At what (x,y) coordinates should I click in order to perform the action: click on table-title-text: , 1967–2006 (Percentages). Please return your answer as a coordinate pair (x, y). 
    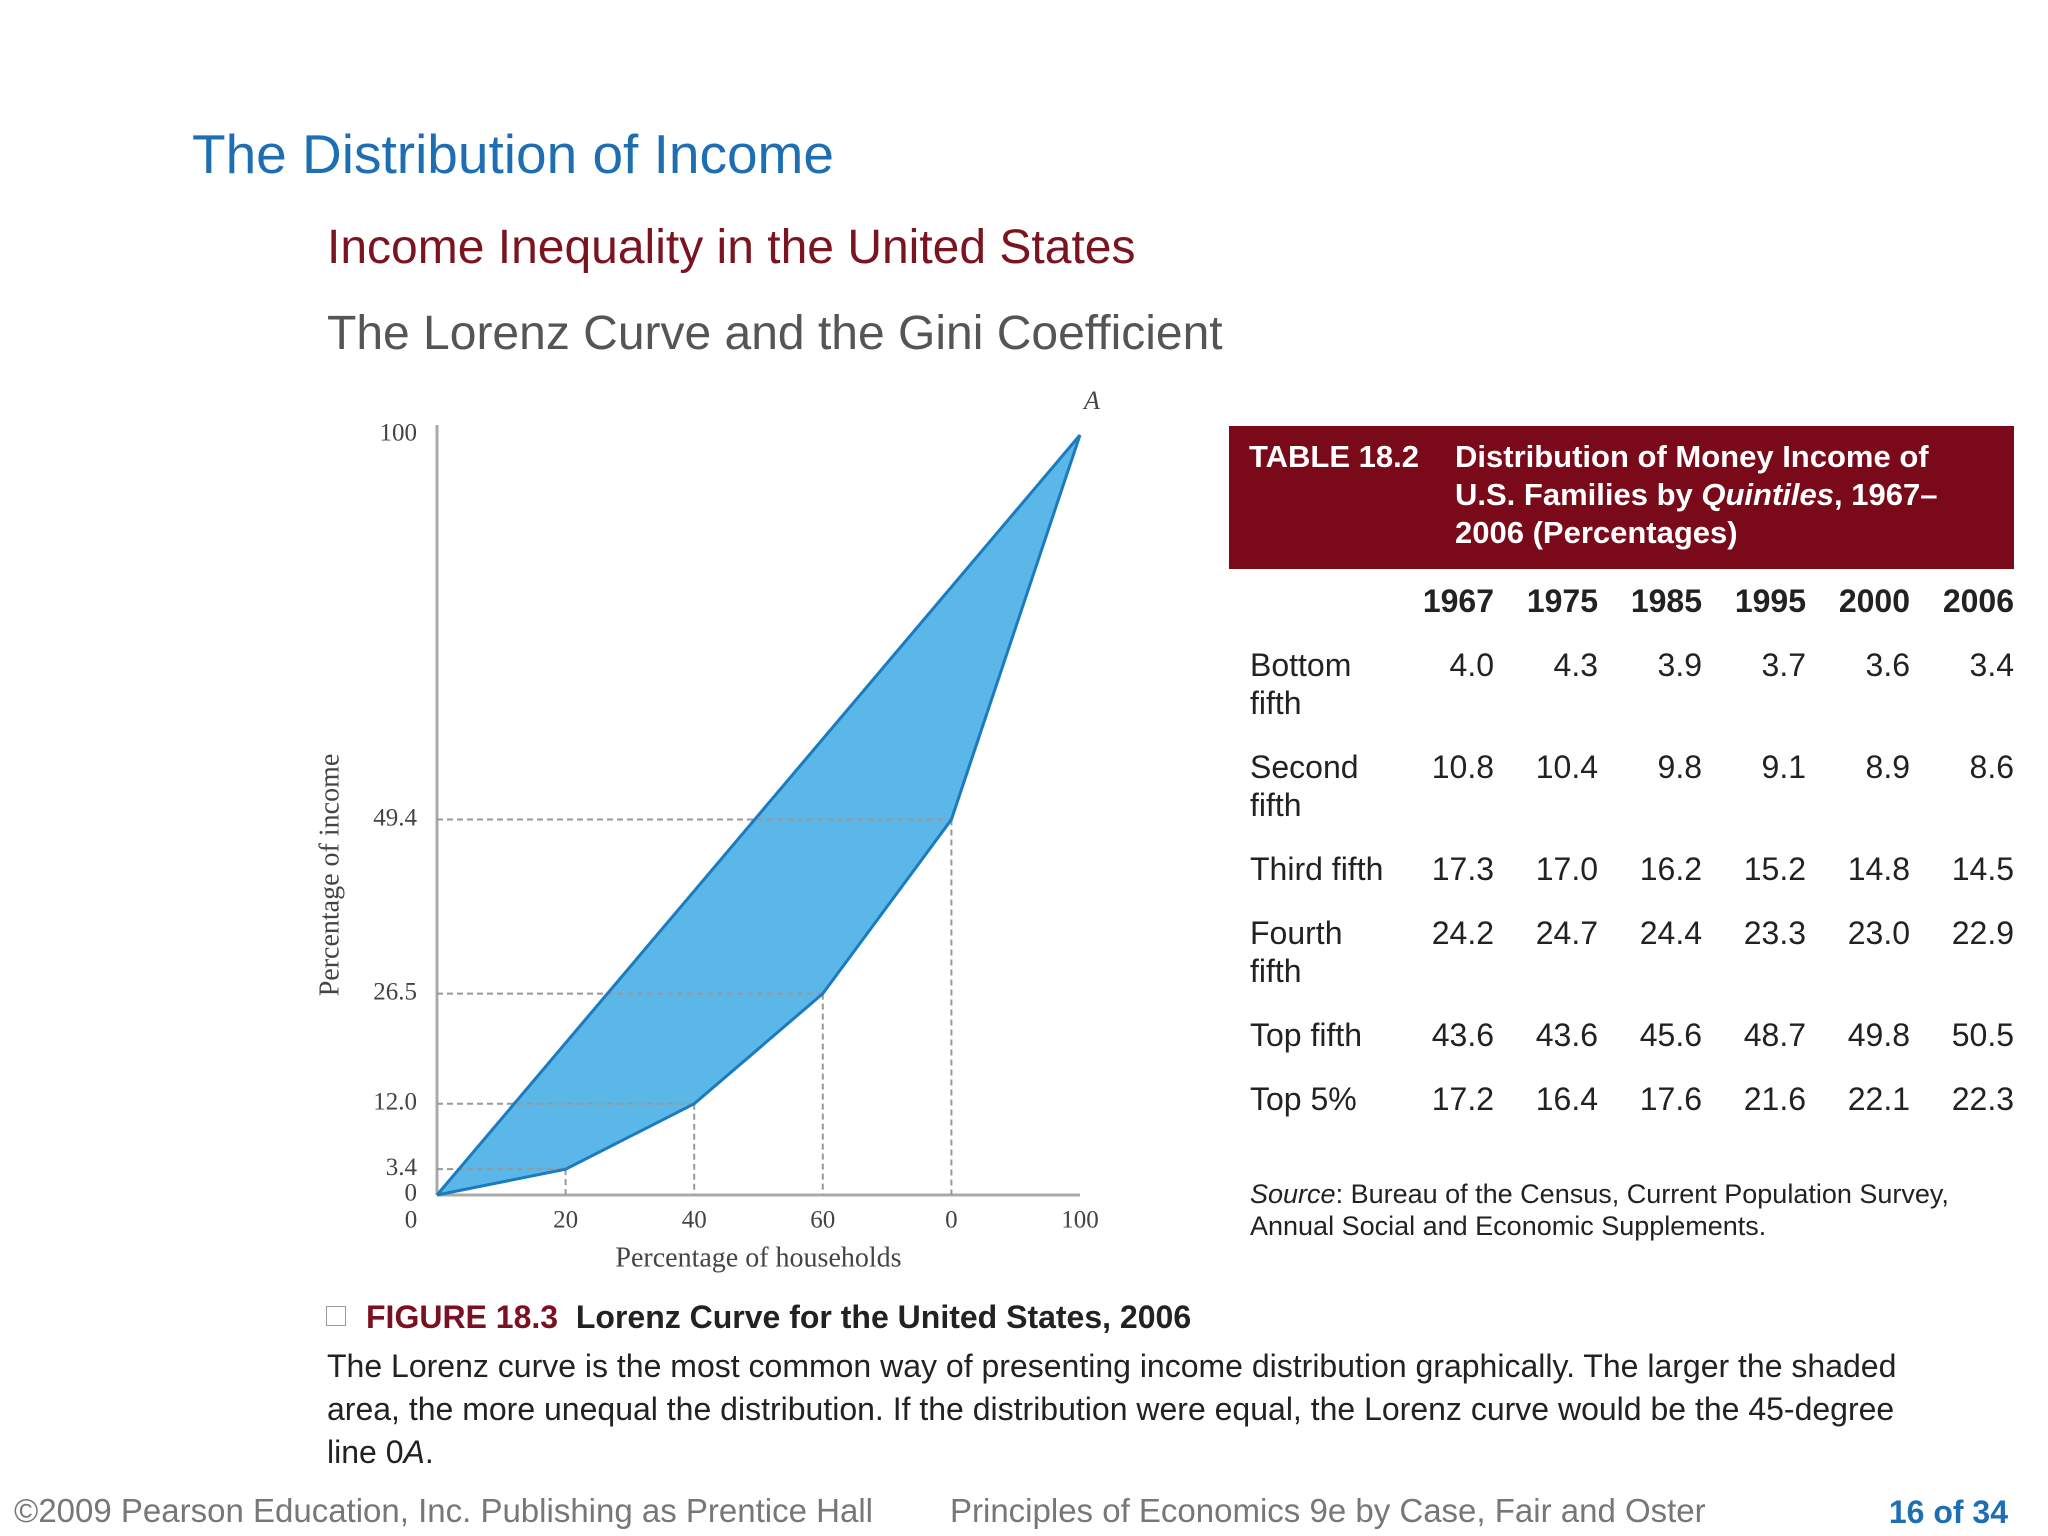
    Looking at the image, I should click on (1696, 513).